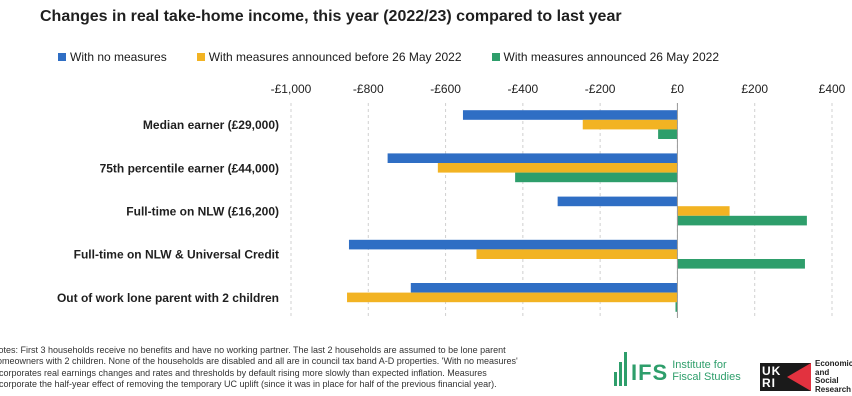  I want to click on ukri-wedge-icon, so click(799, 377).